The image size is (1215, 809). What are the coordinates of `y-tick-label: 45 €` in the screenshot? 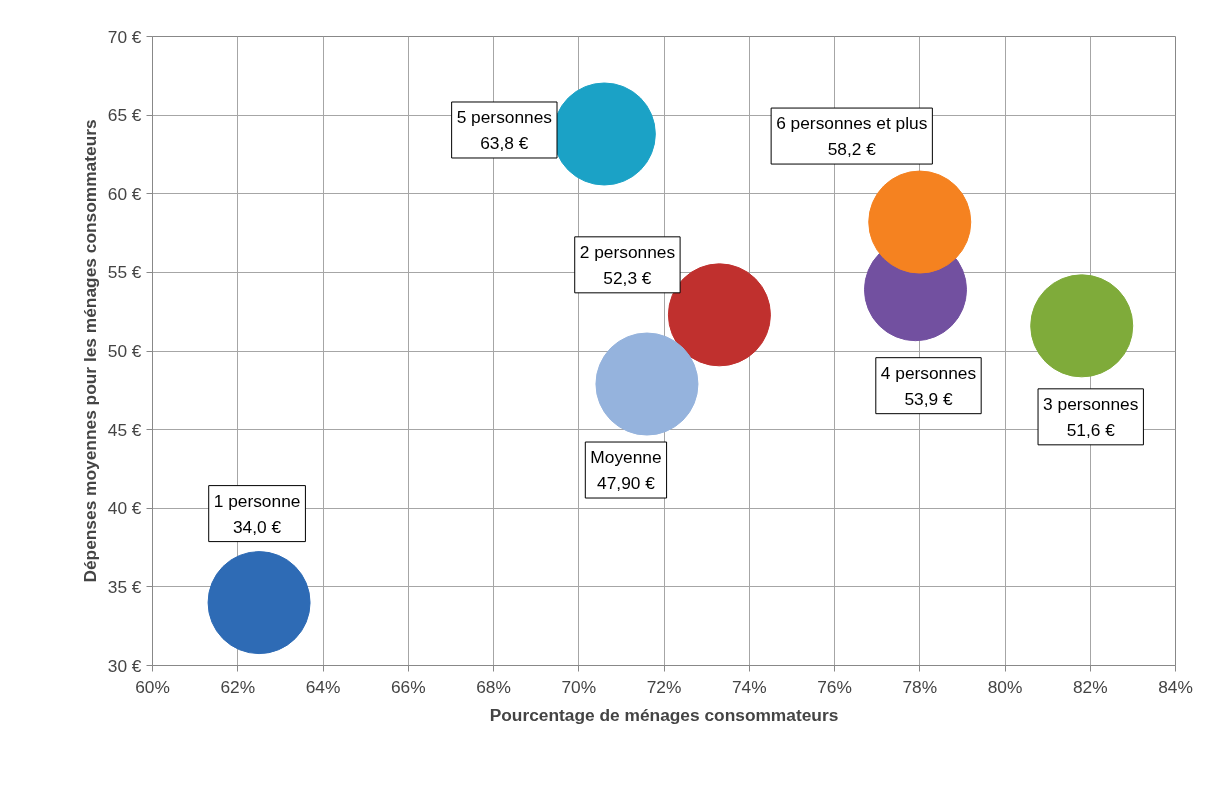 It's located at (124, 429).